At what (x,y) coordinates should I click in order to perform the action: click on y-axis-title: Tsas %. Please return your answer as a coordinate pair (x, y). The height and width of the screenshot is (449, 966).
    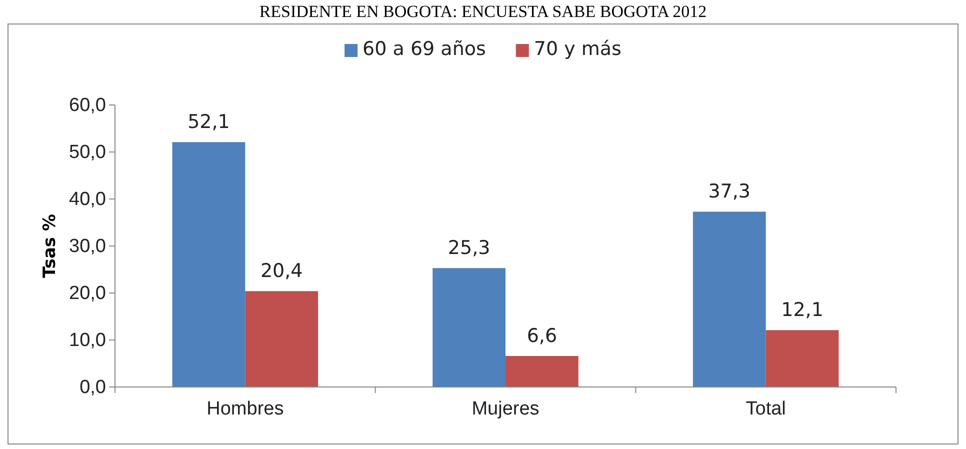
    Looking at the image, I should click on (50, 246).